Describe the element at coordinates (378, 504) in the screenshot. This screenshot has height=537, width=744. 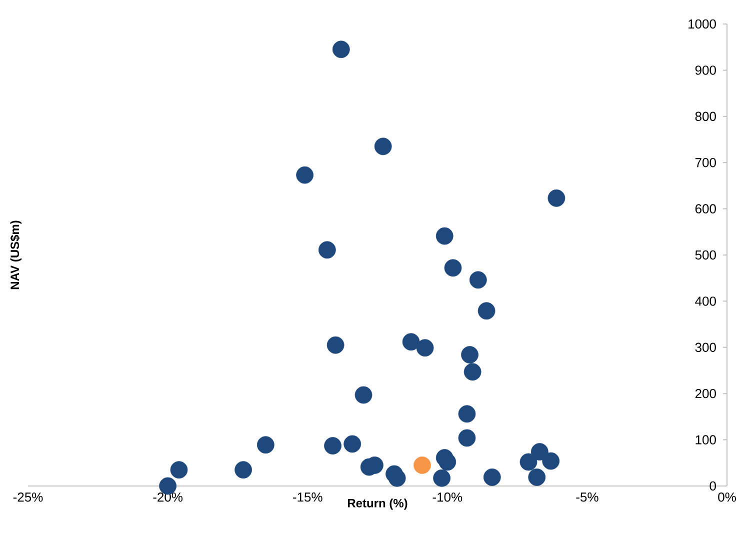
I see `x-axis-title: Return (%)` at that location.